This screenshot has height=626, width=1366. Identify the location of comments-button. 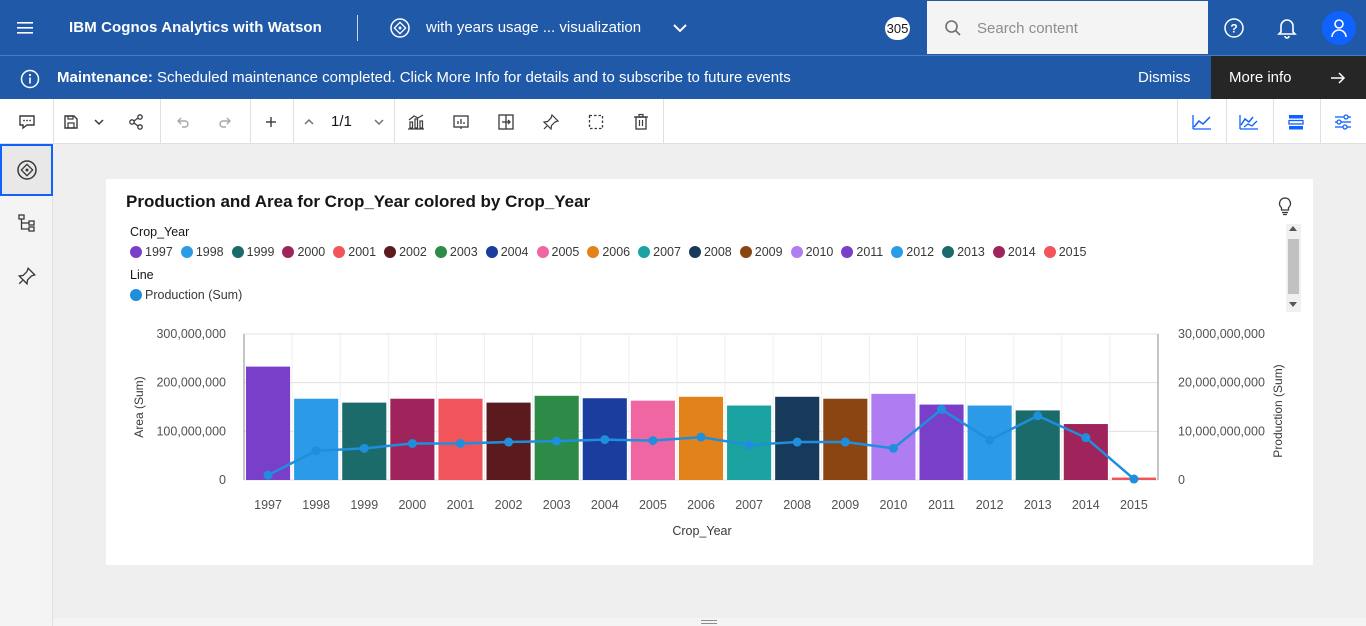
(27, 121).